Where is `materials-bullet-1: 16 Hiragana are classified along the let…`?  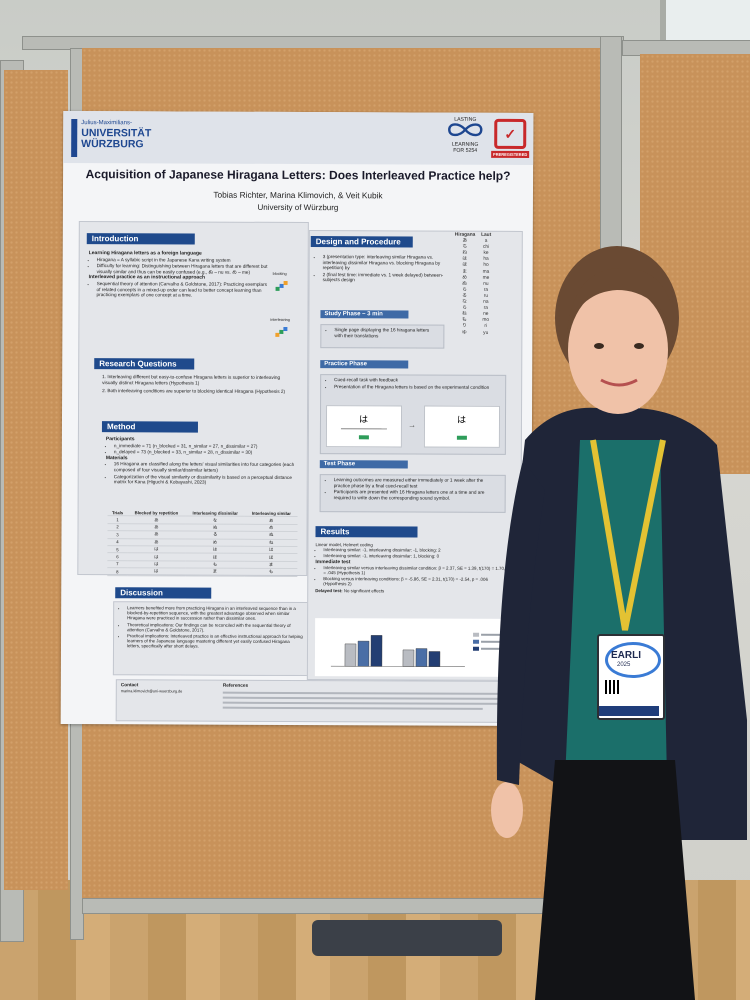
materials-bullet-1: 16 Hiragana are classified along the let… is located at coordinates (205, 468).